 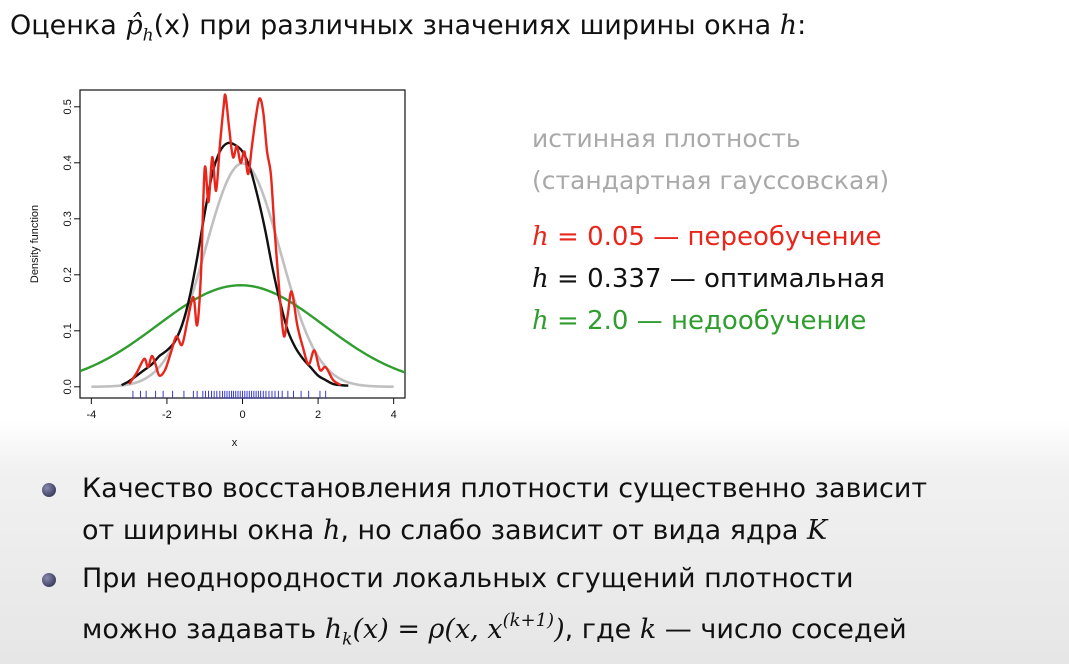 I want to click on x-tick-label: -4, so click(x=91, y=415).